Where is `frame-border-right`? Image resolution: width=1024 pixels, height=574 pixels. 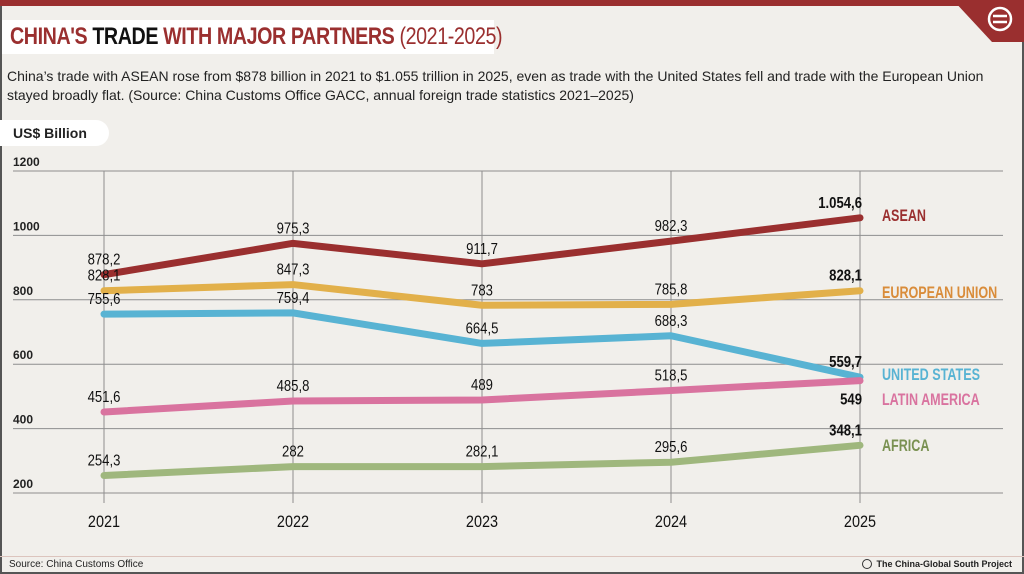
frame-border-right is located at coordinates (1023, 290).